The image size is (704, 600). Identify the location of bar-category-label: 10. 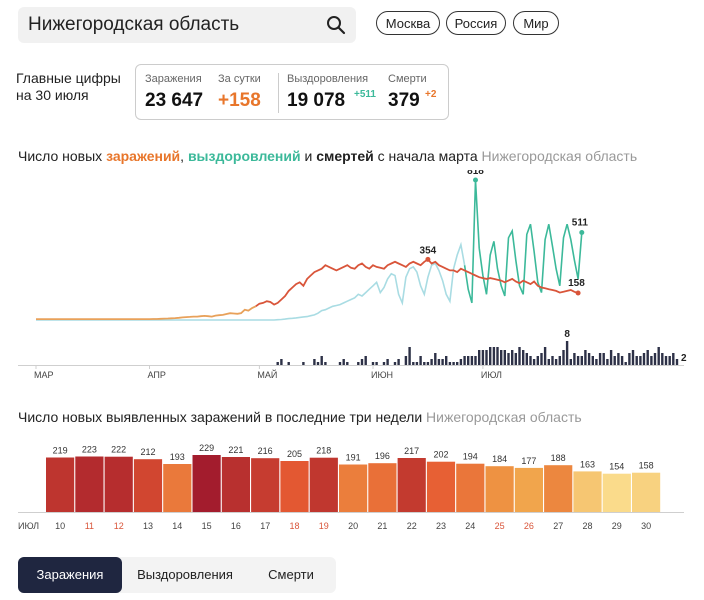
(60, 526).